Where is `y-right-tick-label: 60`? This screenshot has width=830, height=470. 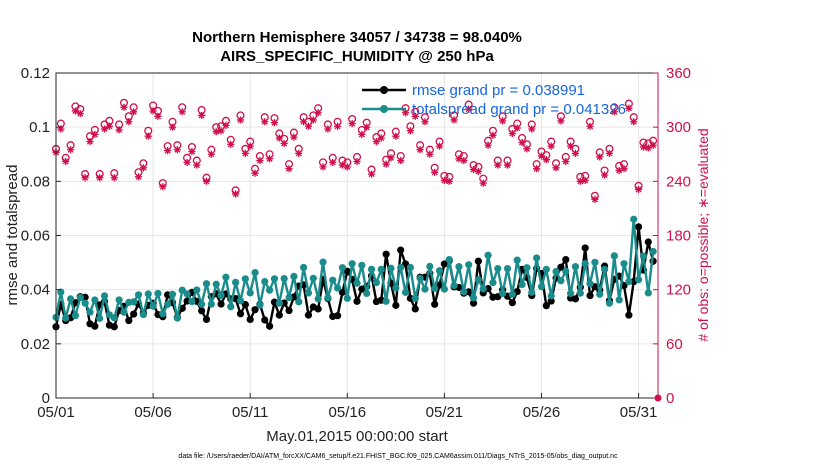 y-right-tick-label: 60 is located at coordinates (674, 344).